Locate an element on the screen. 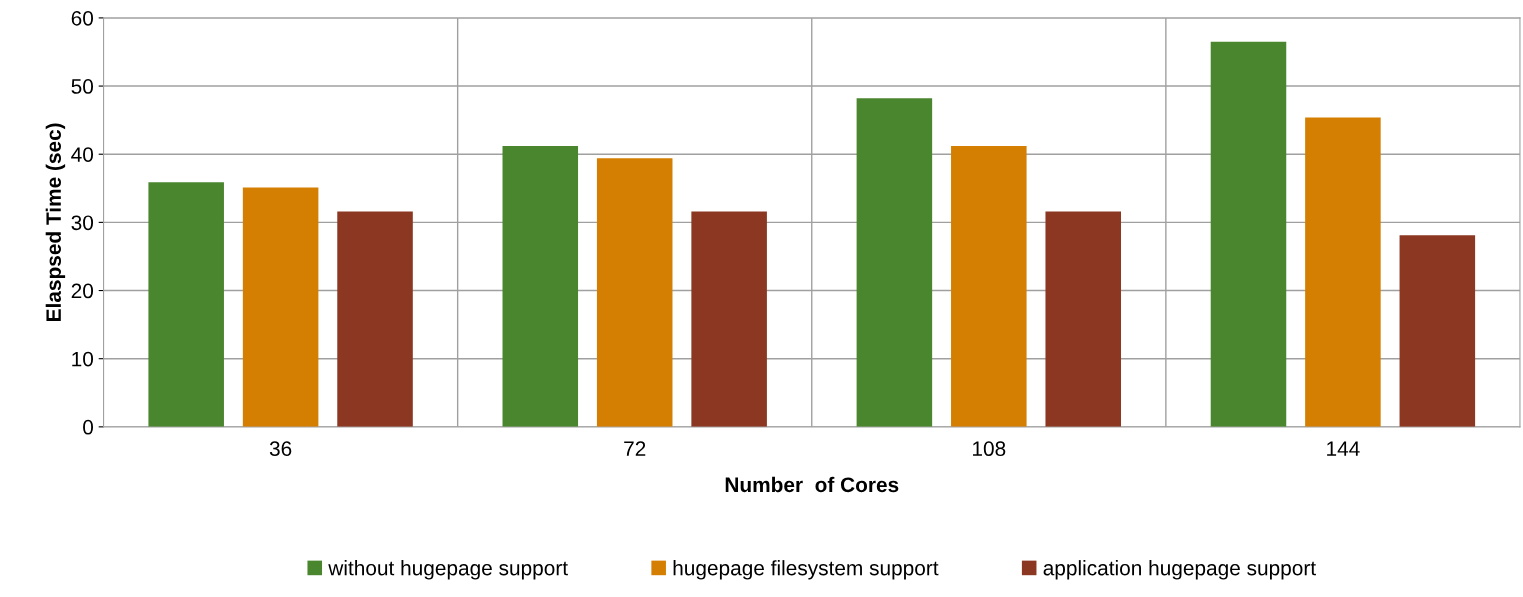  y-tick-label: 40 is located at coordinates (82, 154).